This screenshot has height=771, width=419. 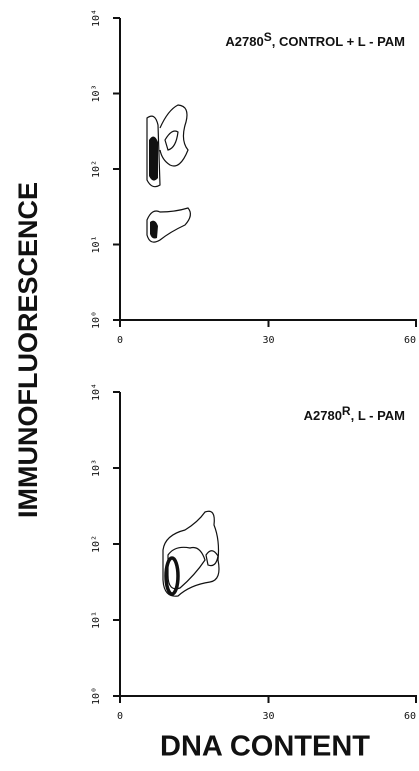 I want to click on panel-title: A2780R, L - PAM, so click(x=354, y=413).